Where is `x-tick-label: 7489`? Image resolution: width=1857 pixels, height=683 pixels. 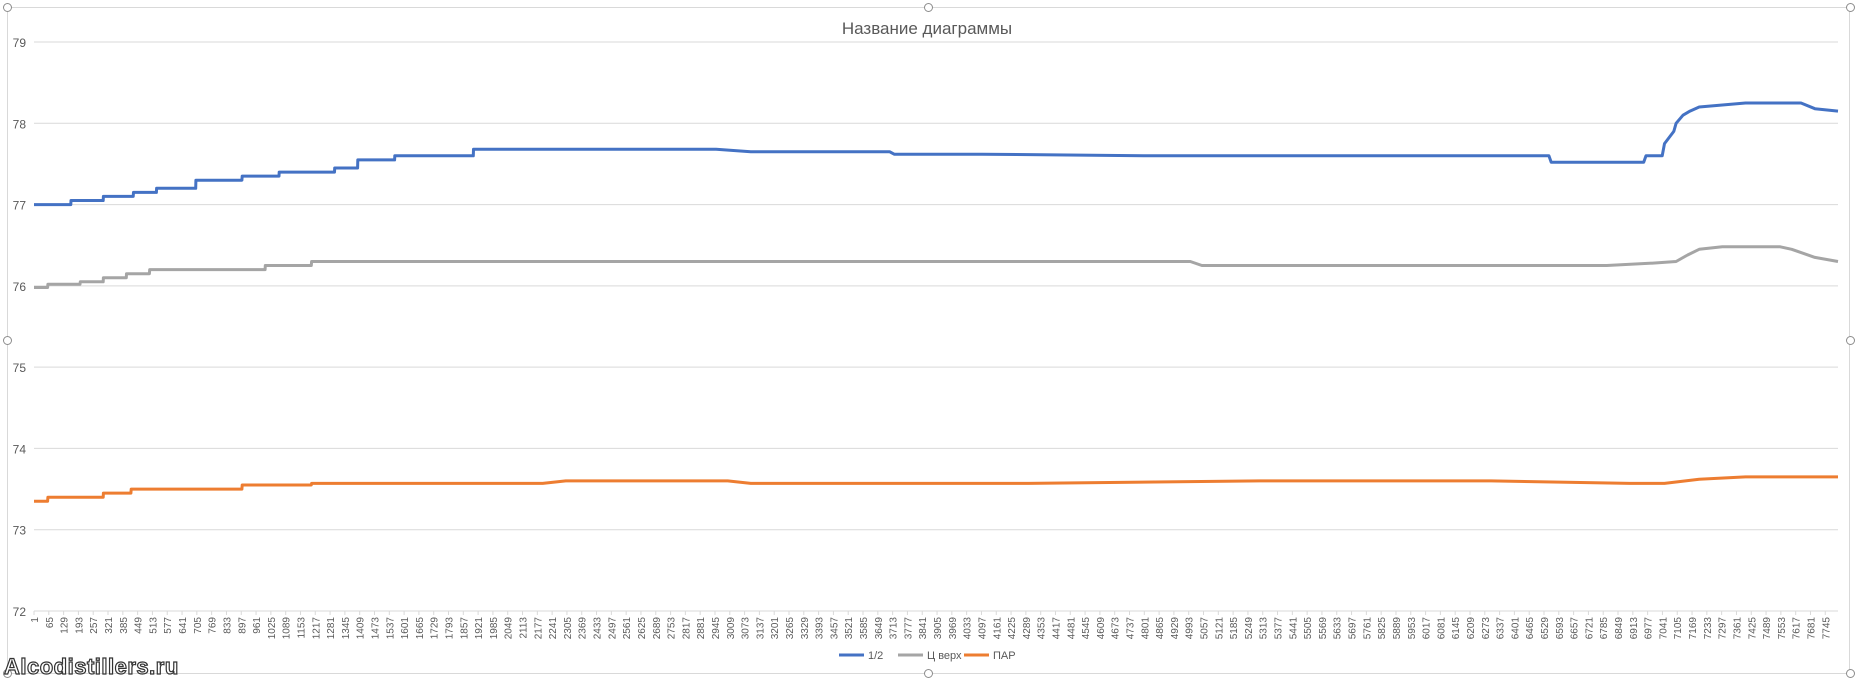
x-tick-label: 7489 is located at coordinates (1767, 628).